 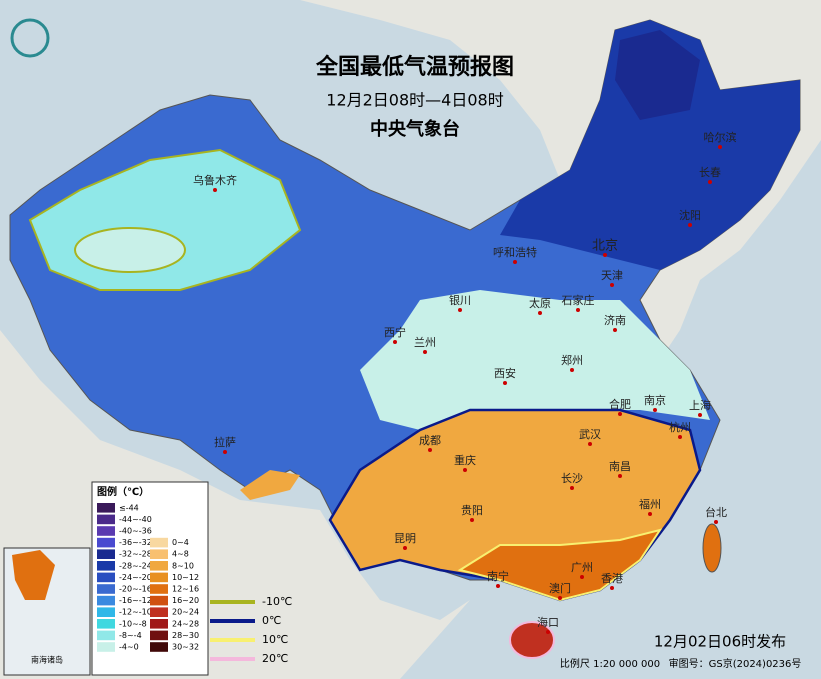 I want to click on legend-label: -12~-10, so click(x=135, y=612).